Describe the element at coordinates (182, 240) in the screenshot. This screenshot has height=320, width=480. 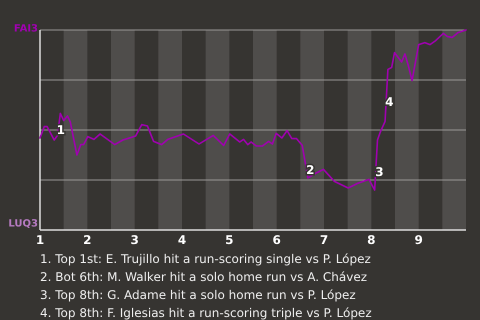
I see `x-tick-label: 4` at that location.